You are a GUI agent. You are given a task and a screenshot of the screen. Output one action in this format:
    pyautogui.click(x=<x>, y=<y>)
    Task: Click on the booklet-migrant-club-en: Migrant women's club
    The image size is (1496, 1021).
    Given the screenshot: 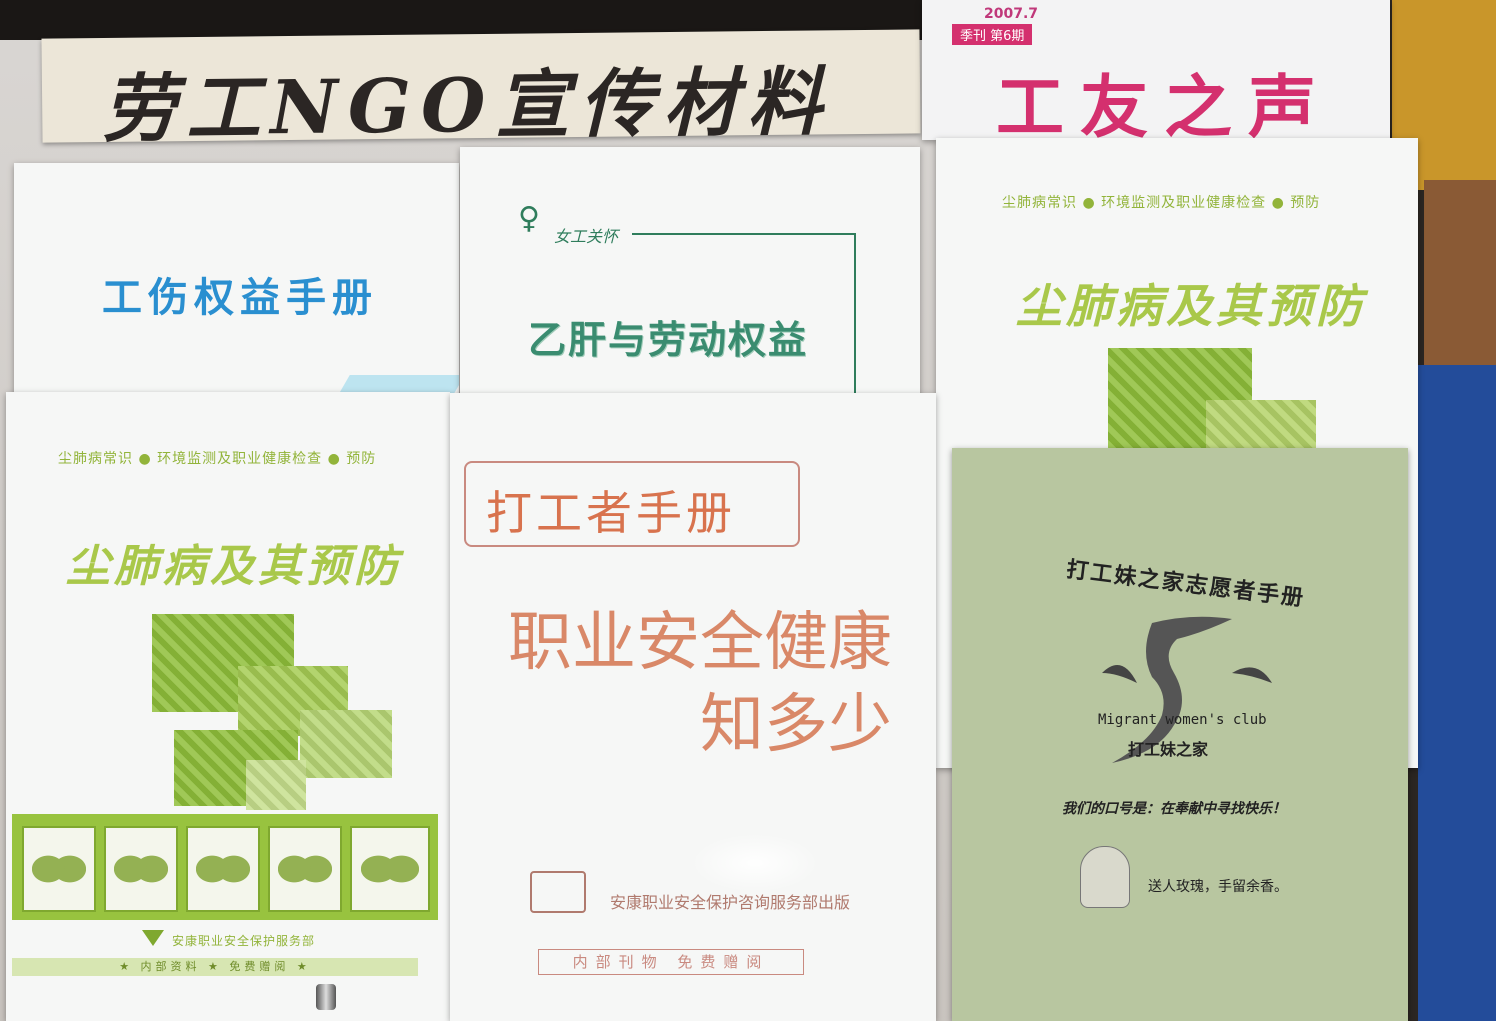 What is the action you would take?
    pyautogui.click(x=1182, y=720)
    